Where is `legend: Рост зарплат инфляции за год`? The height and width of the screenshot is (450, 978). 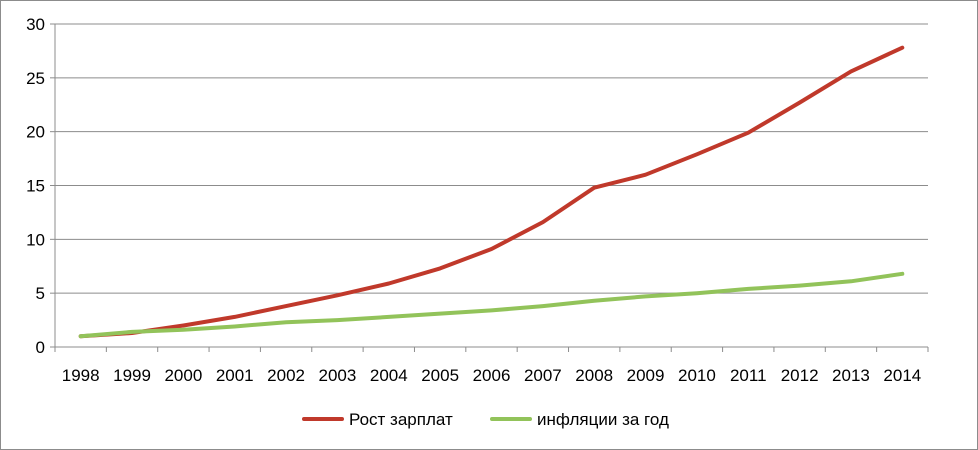 legend: Рост зарплат инфляции за год is located at coordinates (485, 419).